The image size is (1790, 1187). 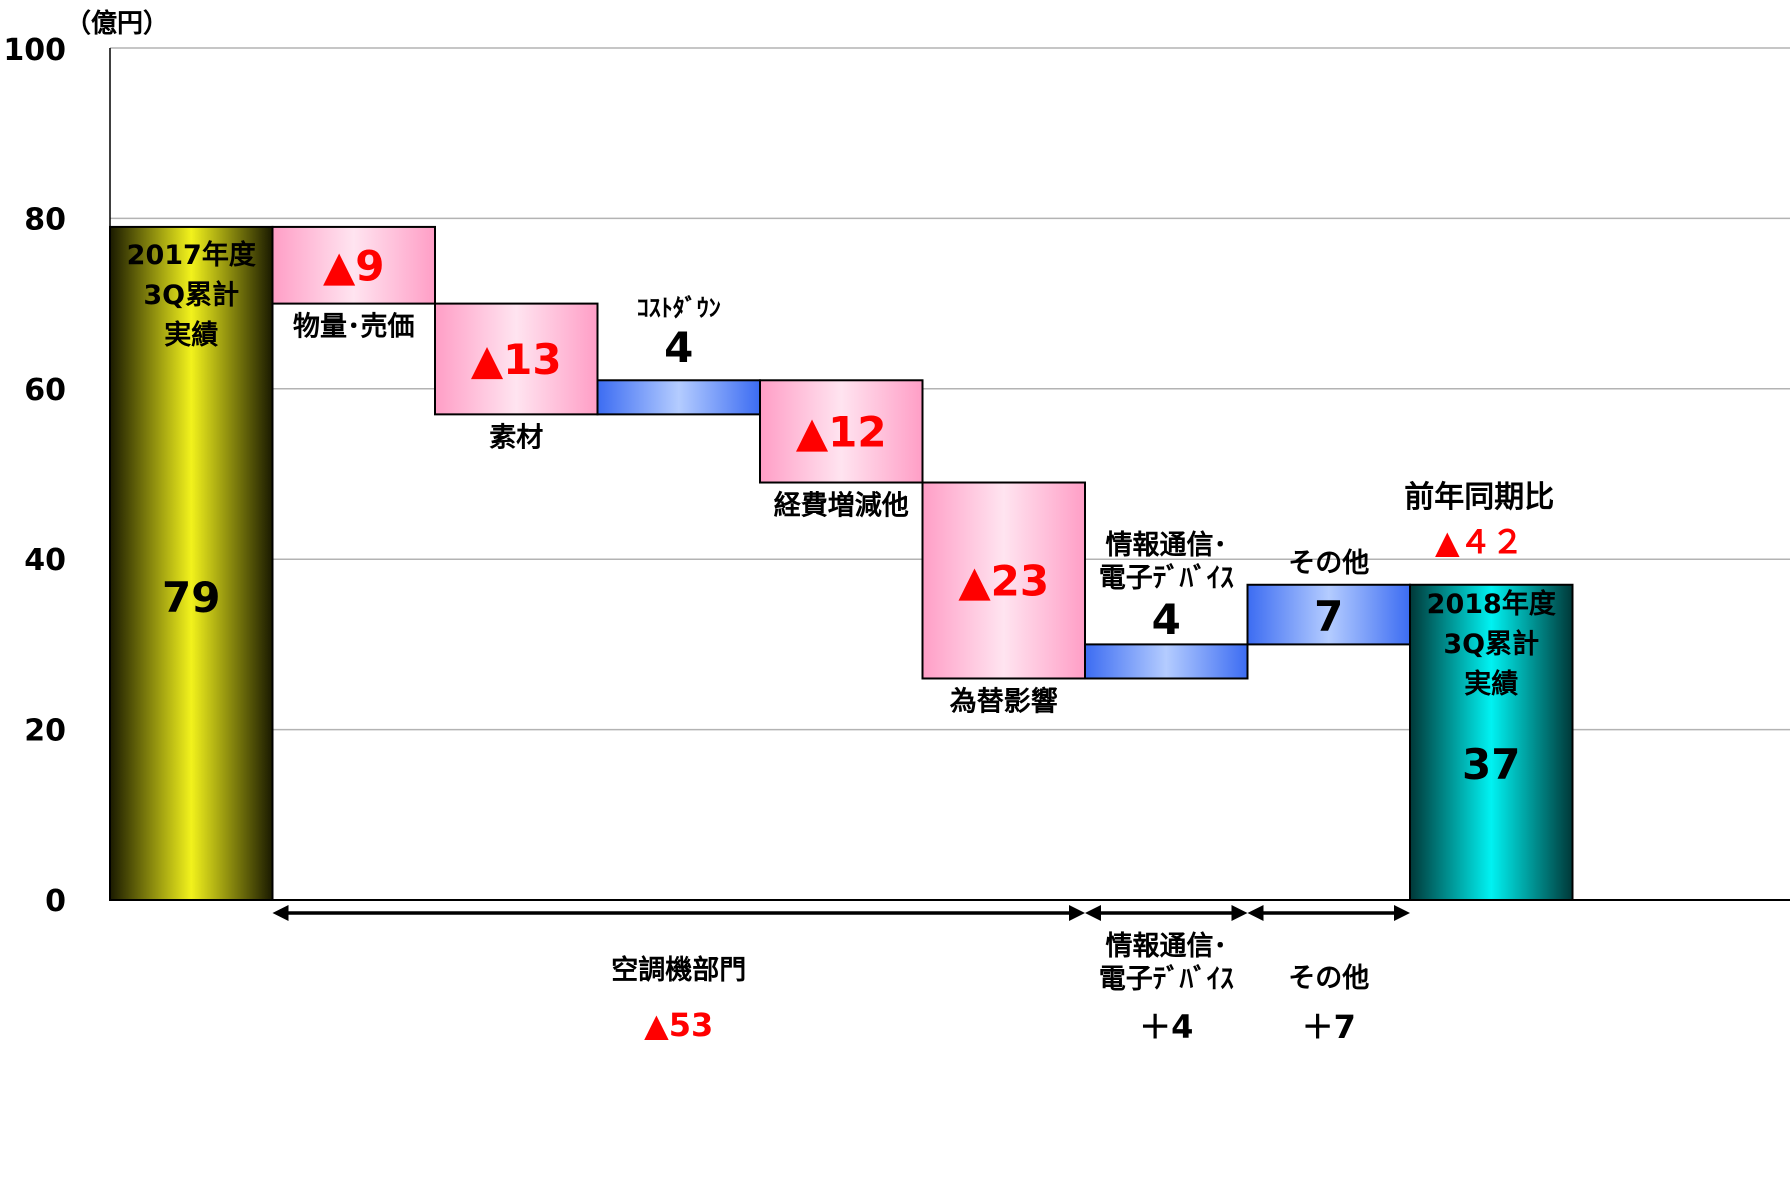 What do you see at coordinates (841, 975) in the screenshot?
I see `segment-annotations: 空調機部門 ▲53 情報通信･電子ﾃﾞﾊﾞｲｽ ＋4 その他 ＋7` at bounding box center [841, 975].